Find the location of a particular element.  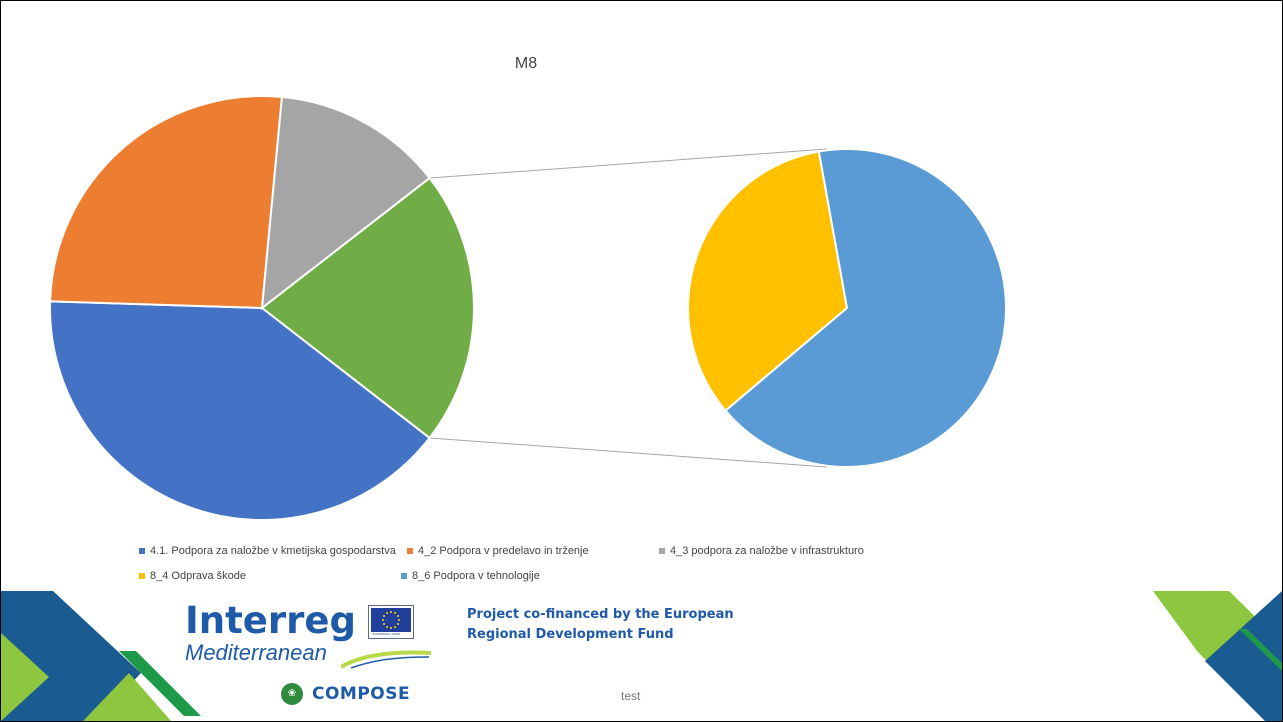

eu-flag-icon: EUROPEAN UNION is located at coordinates (391, 622).